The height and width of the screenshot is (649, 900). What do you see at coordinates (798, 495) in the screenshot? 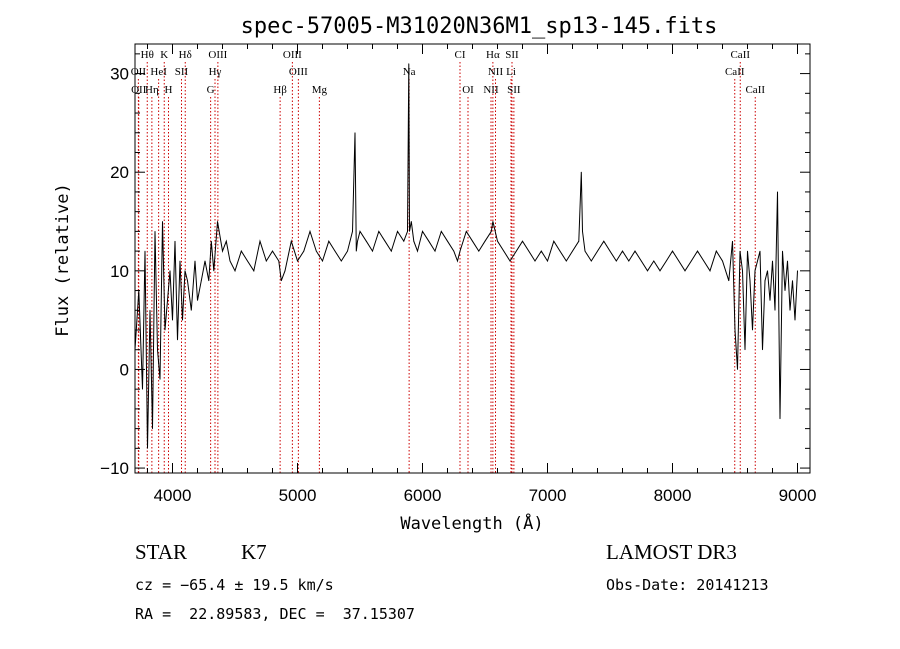
I see `x-tick-label: 9000` at bounding box center [798, 495].